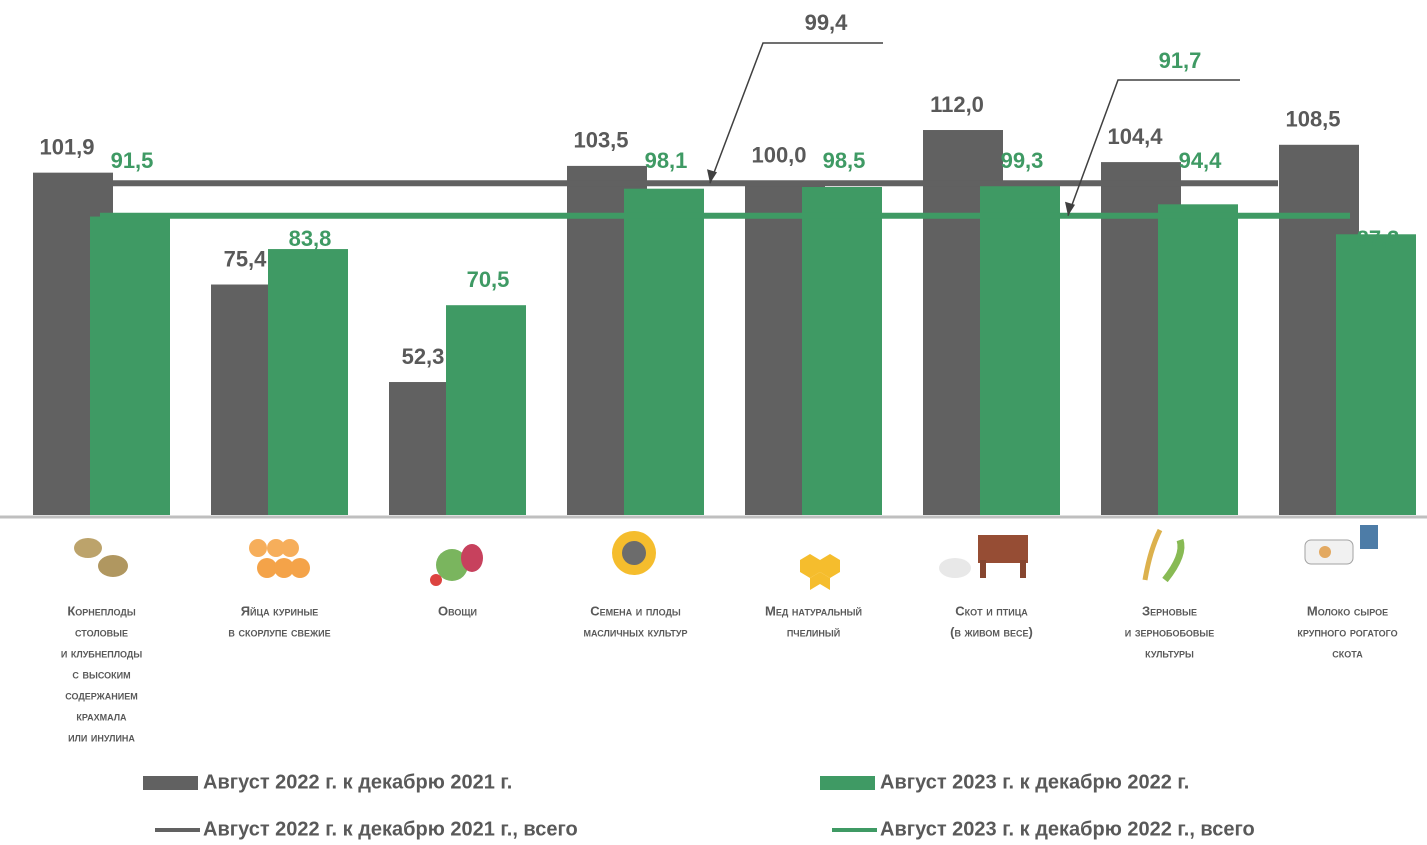 The height and width of the screenshot is (845, 1427). I want to click on x-tick-label: крупного рогатого, so click(1347, 631).